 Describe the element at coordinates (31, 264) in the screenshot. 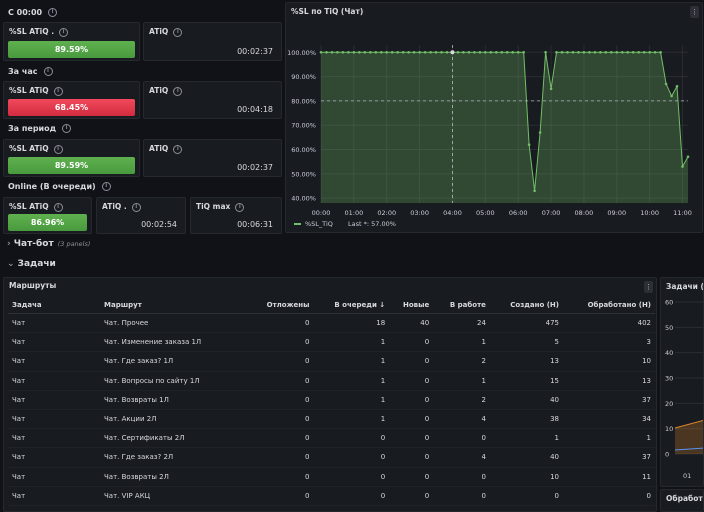

I see `row-tasks: ⌄ Задачи` at that location.